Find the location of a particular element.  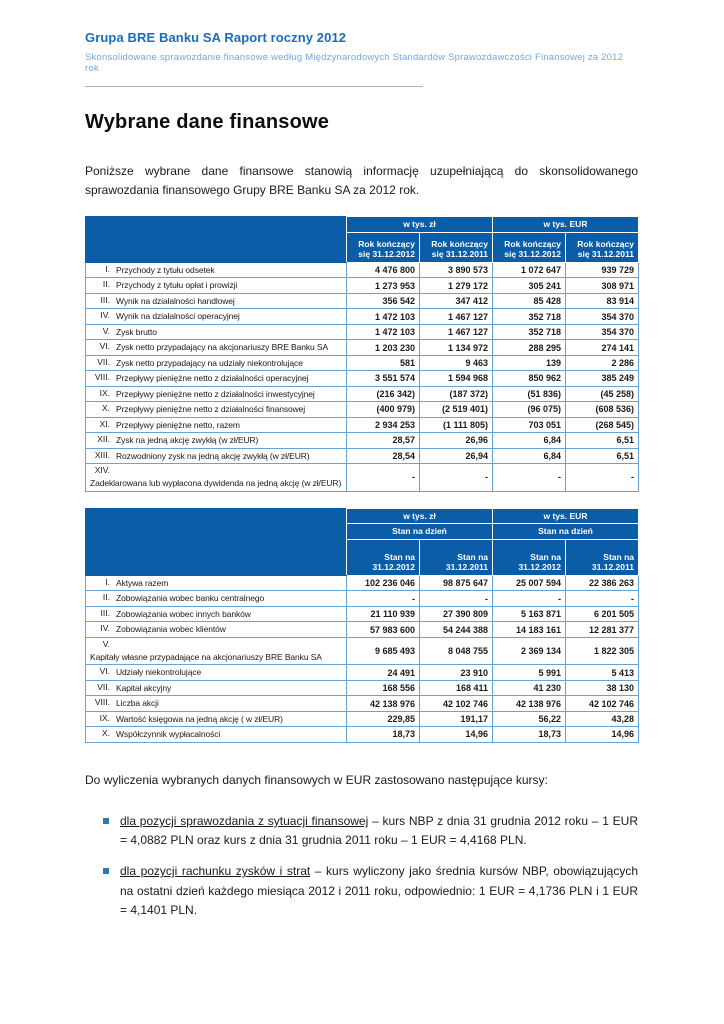

value-cell-eur-2012: 85 428 is located at coordinates (529, 301).